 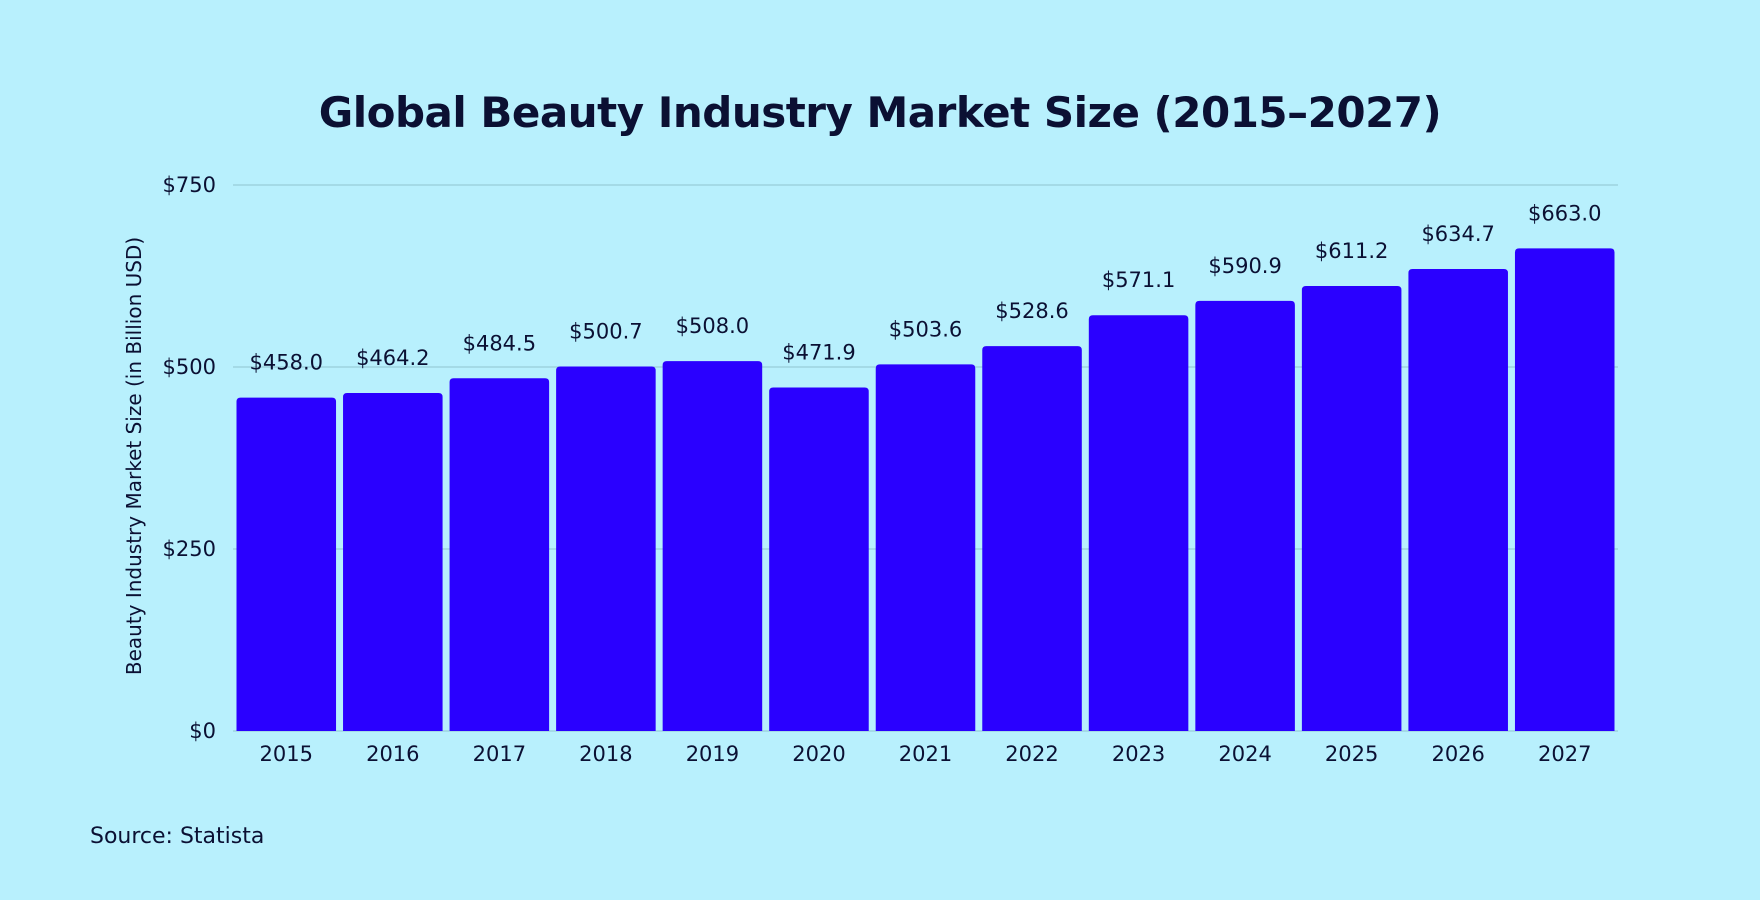 I want to click on x-tick-label: 2026, so click(x=1457, y=754).